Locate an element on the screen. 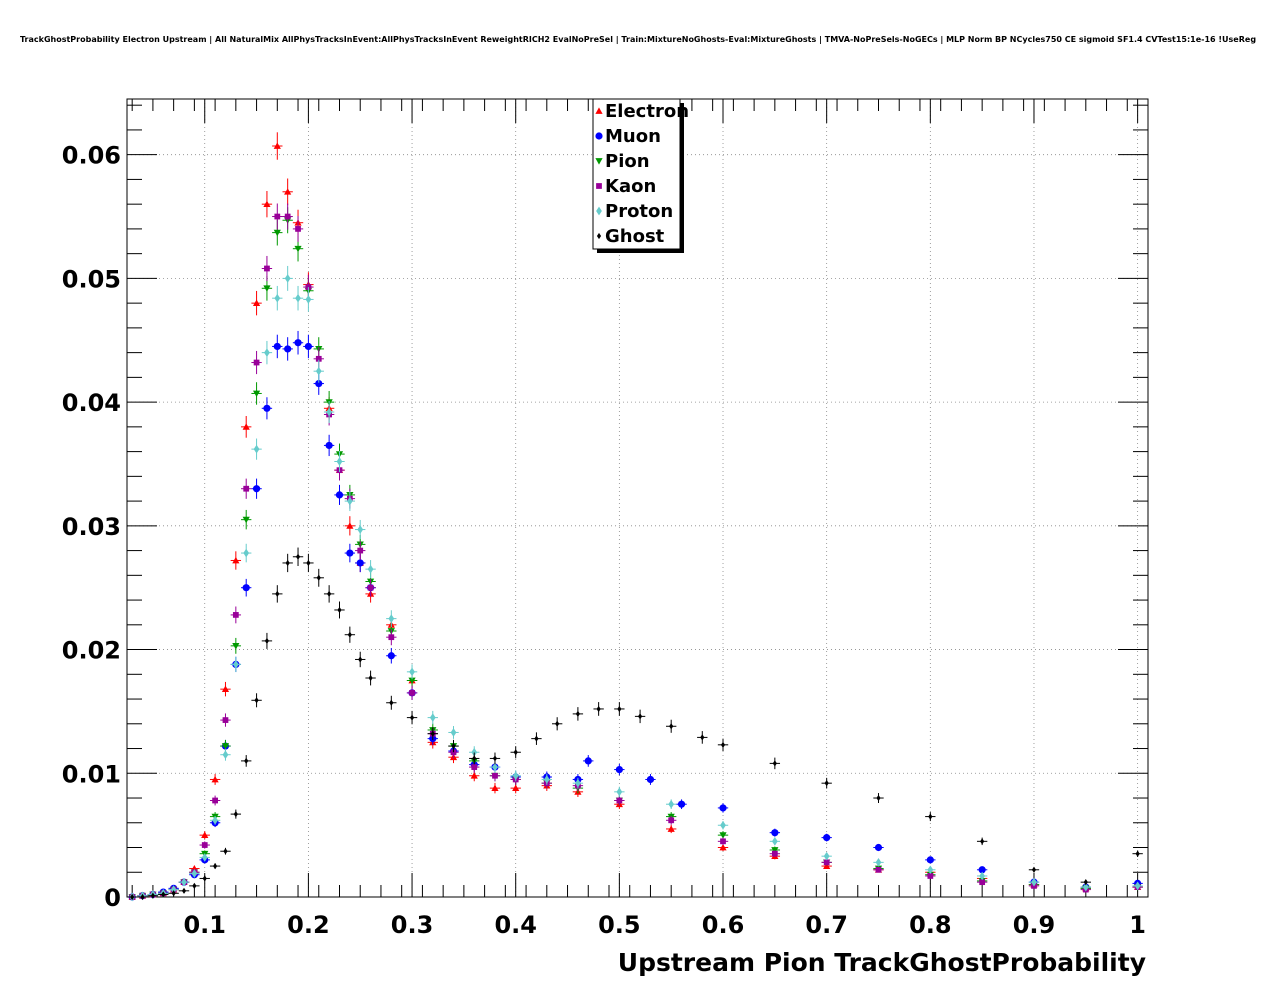  x-tick-label: 0.8 is located at coordinates (930, 925).